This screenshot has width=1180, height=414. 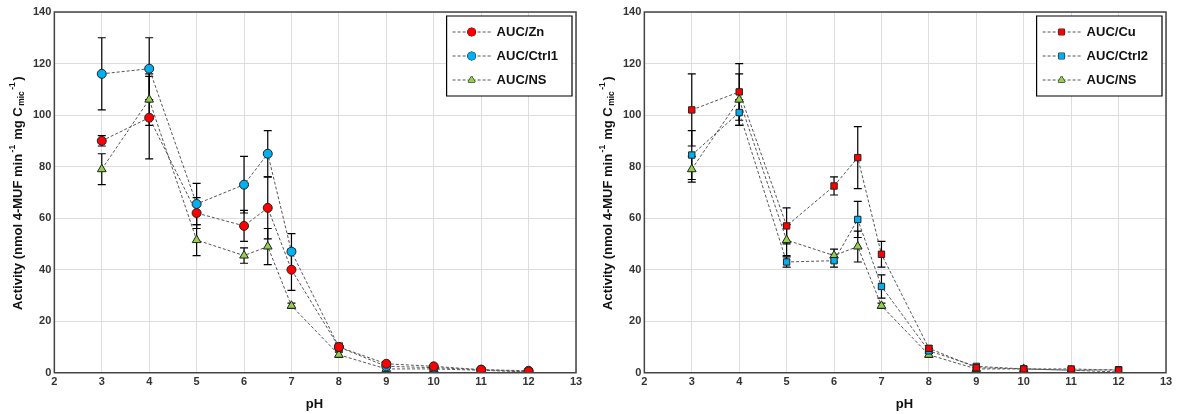 What do you see at coordinates (1117, 55) in the screenshot?
I see `legend-label: AUC/Ctrl2` at bounding box center [1117, 55].